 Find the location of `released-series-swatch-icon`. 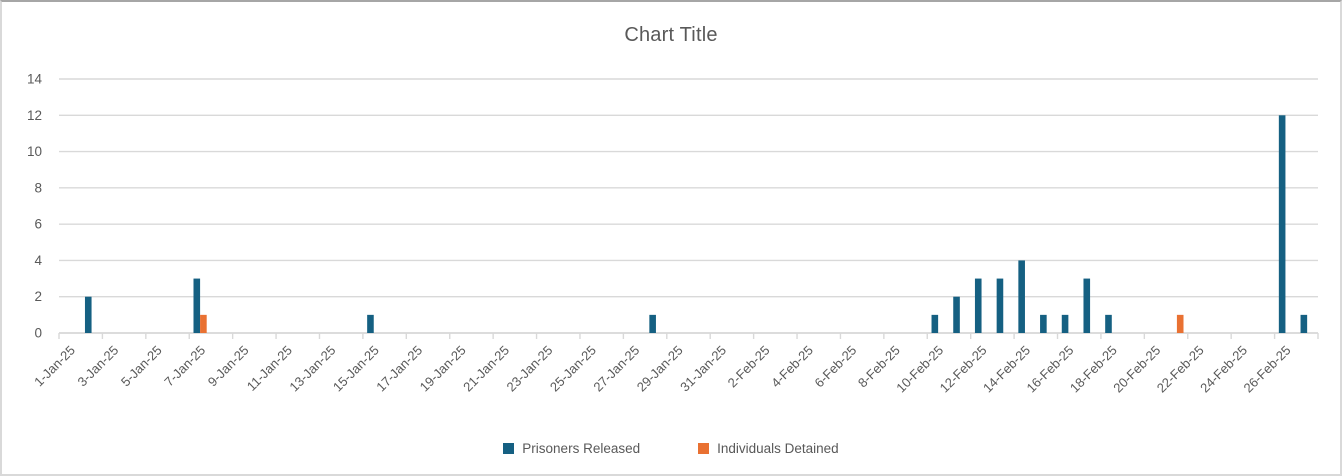

released-series-swatch-icon is located at coordinates (509, 448).